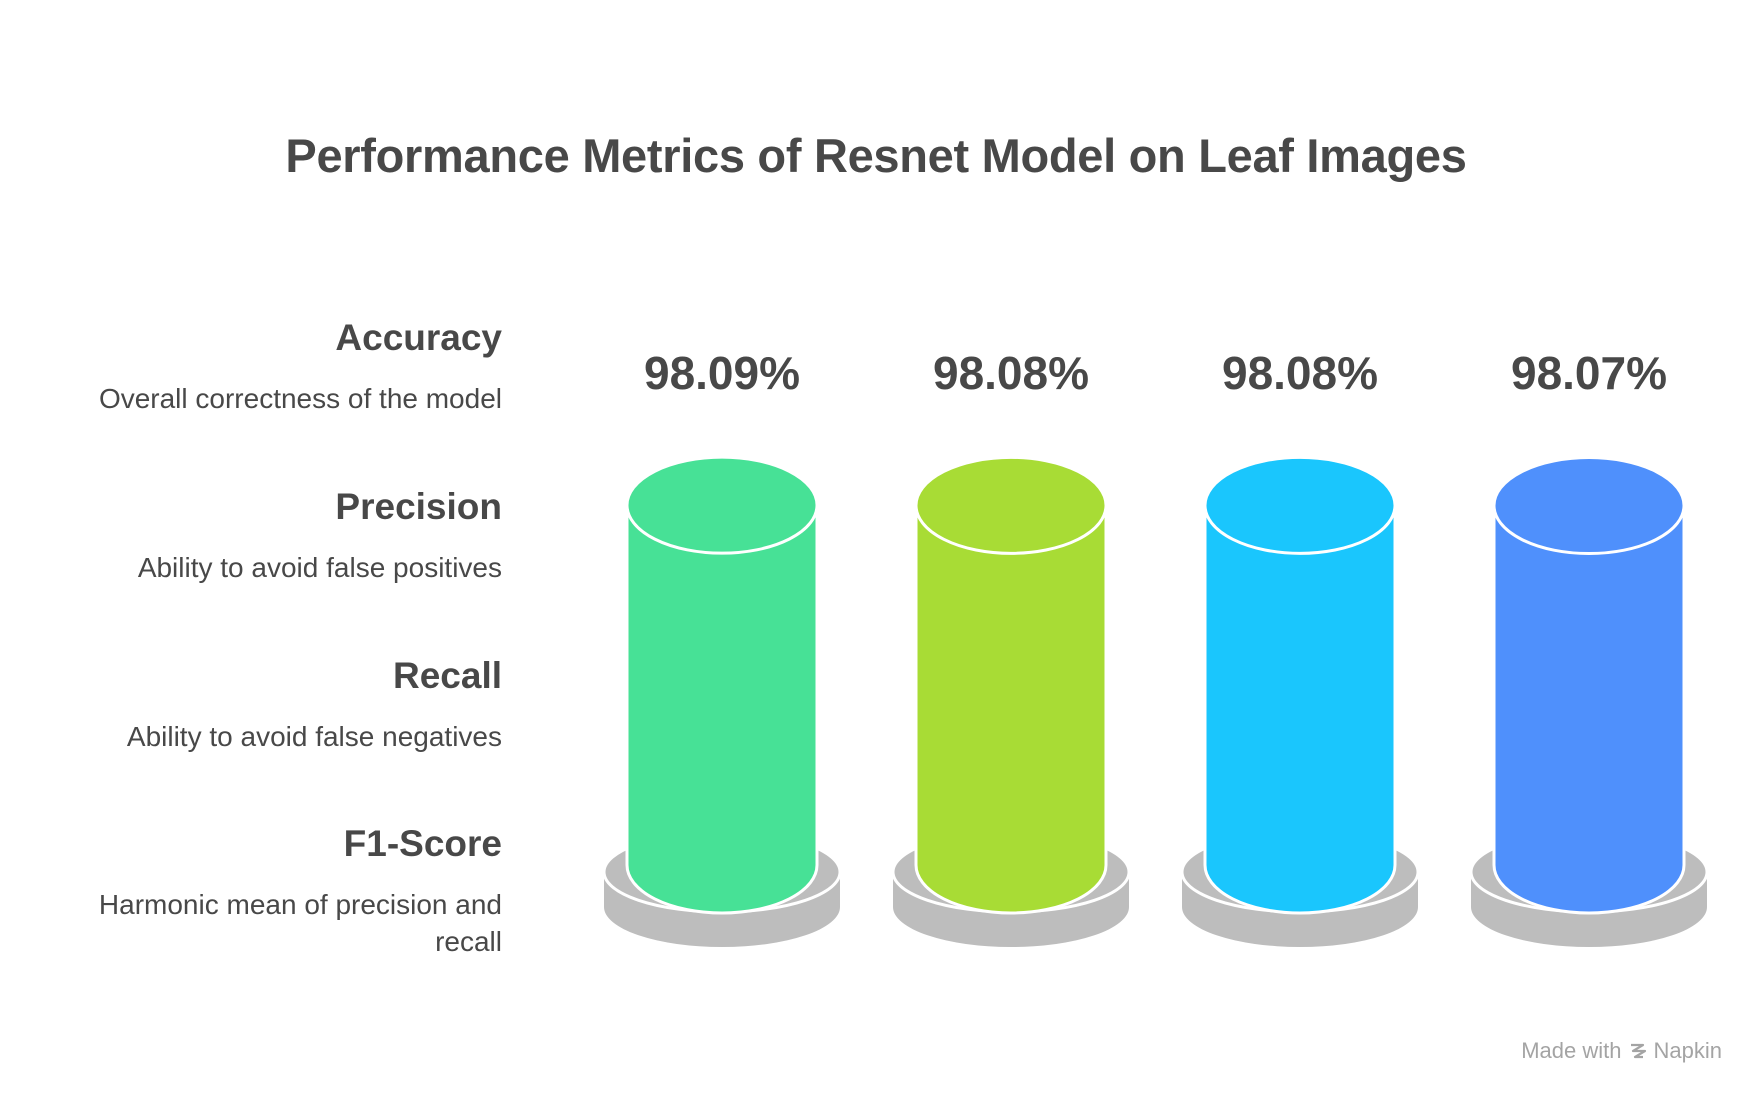 The height and width of the screenshot is (1104, 1752). I want to click on value-label-accuracy: 98.09%, so click(721, 373).